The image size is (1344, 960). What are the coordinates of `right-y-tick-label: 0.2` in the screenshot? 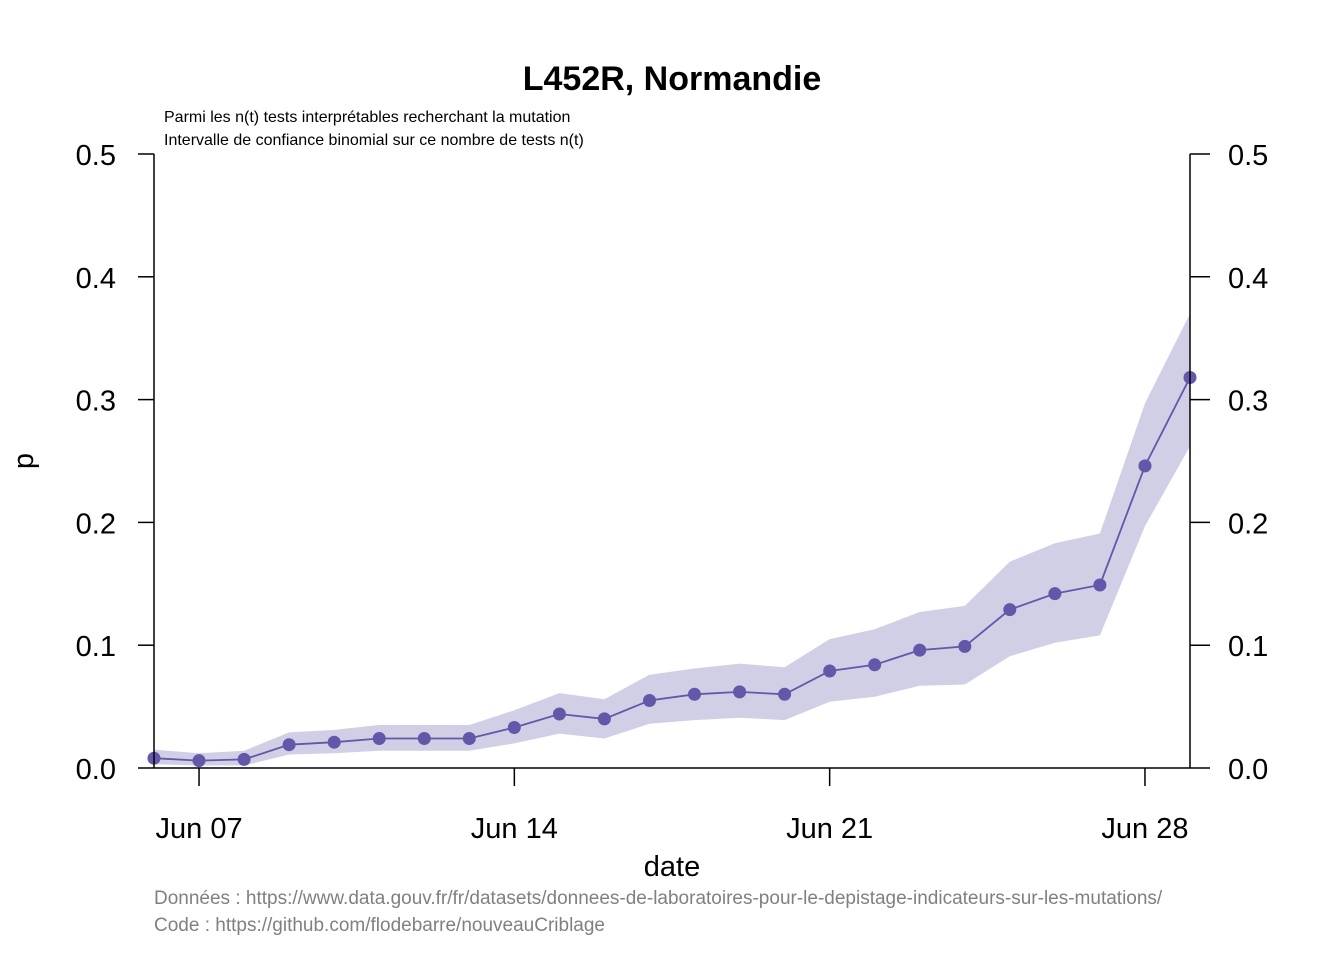 It's located at (1248, 524).